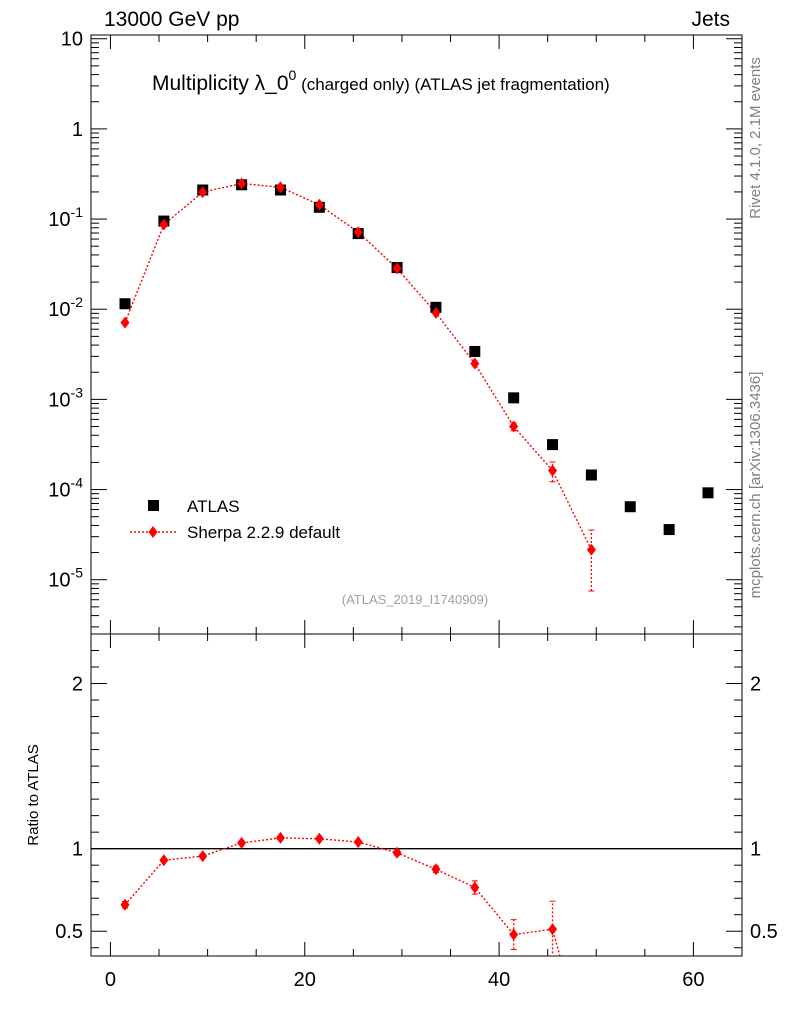 Image resolution: width=786 pixels, height=1024 pixels. Describe the element at coordinates (65, 488) in the screenshot. I see `y-tick-label: 10⁻⁴` at that location.